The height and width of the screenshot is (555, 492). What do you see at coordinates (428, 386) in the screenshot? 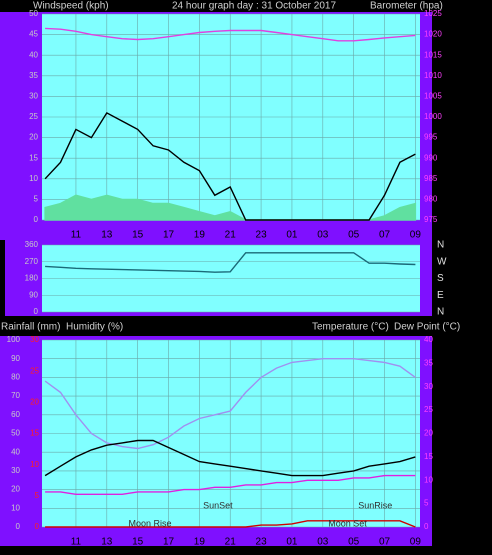
I see `y2-tick-label: 30` at bounding box center [428, 386].